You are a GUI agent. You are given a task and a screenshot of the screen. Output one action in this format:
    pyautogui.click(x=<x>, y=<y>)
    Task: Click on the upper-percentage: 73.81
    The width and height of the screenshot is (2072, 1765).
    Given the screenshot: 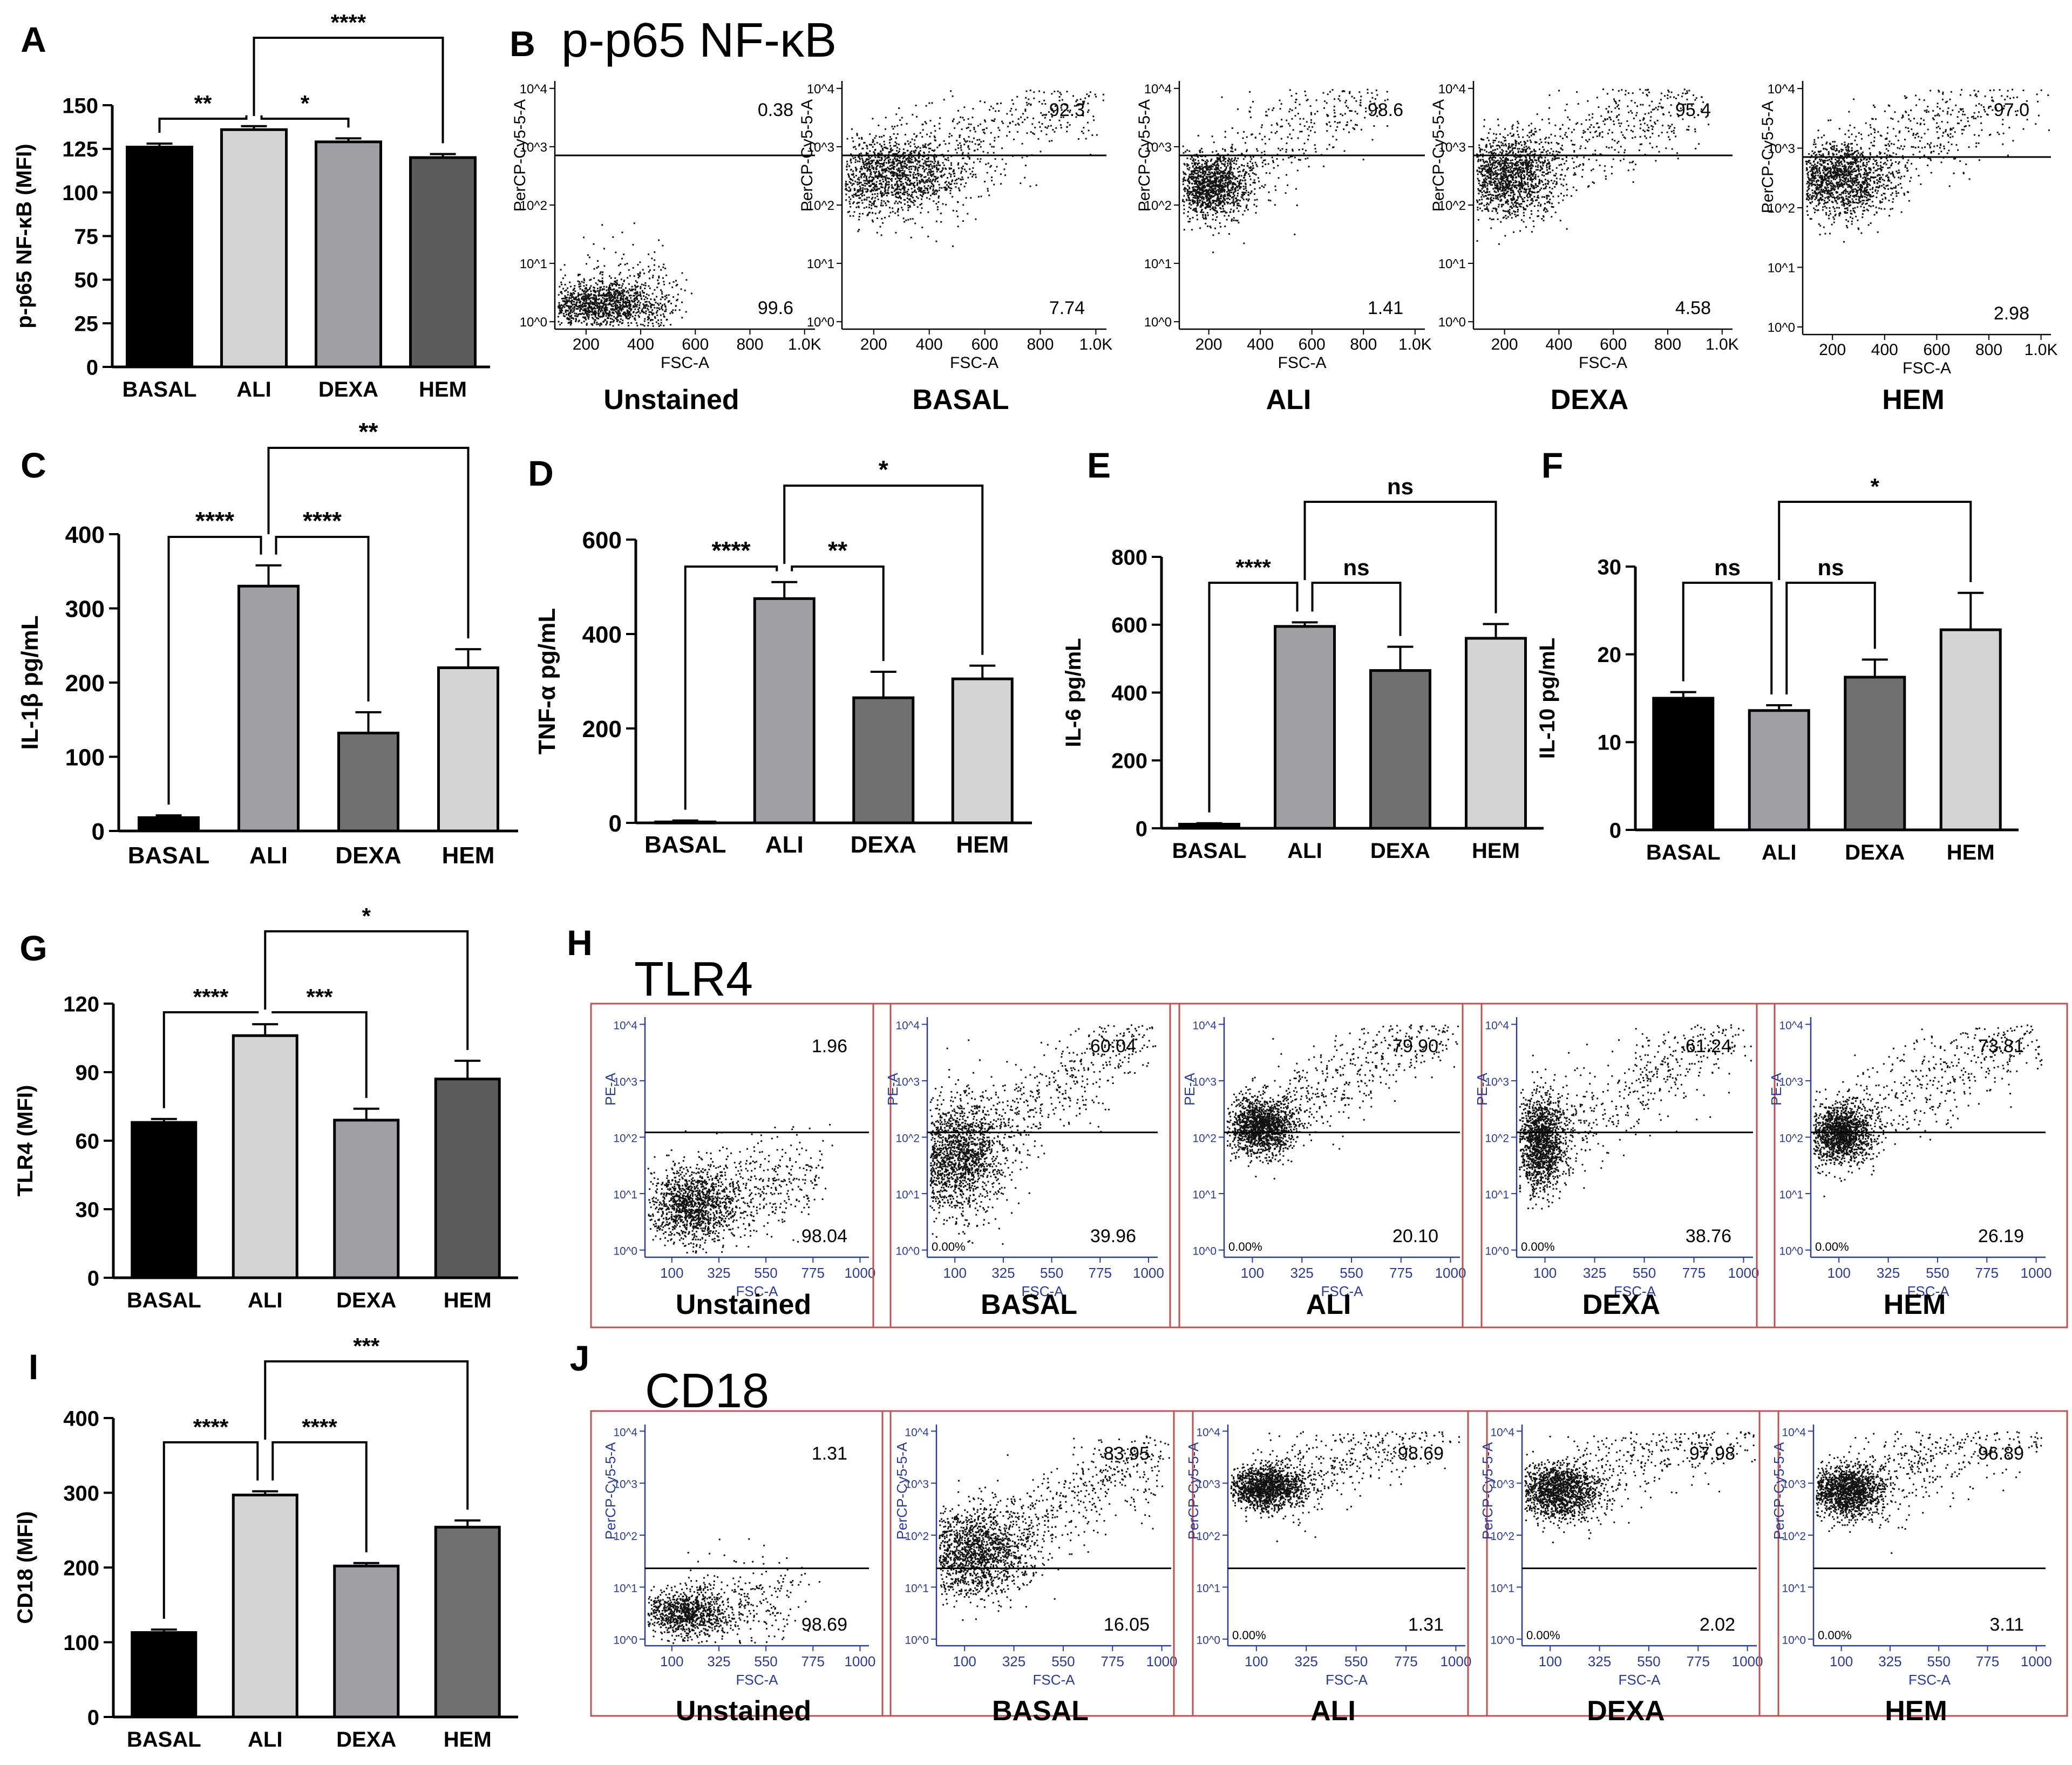 What is the action you would take?
    pyautogui.click(x=2001, y=1046)
    